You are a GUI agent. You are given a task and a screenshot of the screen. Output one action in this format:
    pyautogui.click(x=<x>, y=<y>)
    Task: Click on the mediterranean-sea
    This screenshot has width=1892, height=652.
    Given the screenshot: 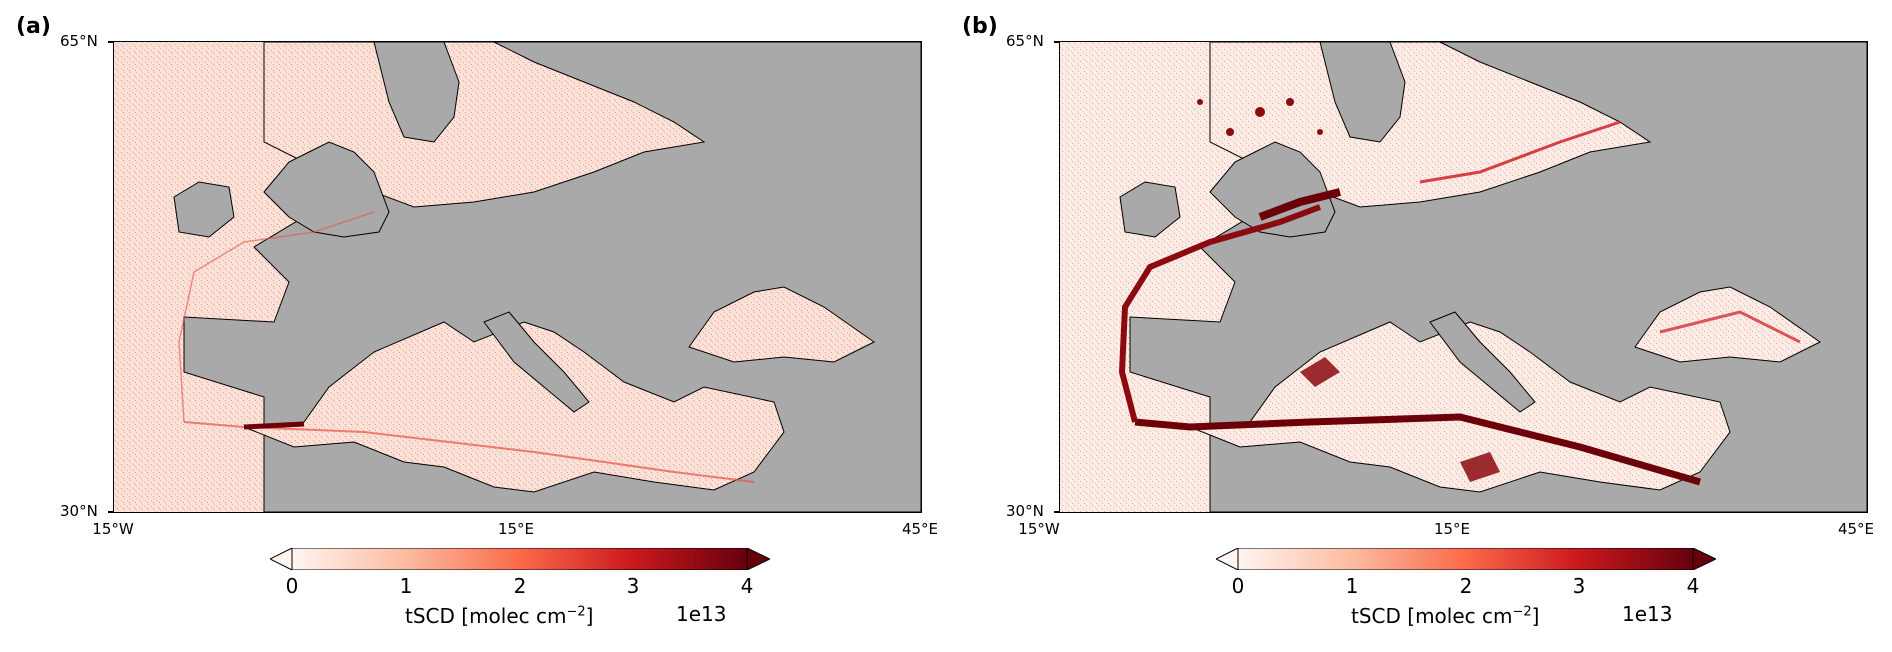 What is the action you would take?
    pyautogui.click(x=514, y=407)
    